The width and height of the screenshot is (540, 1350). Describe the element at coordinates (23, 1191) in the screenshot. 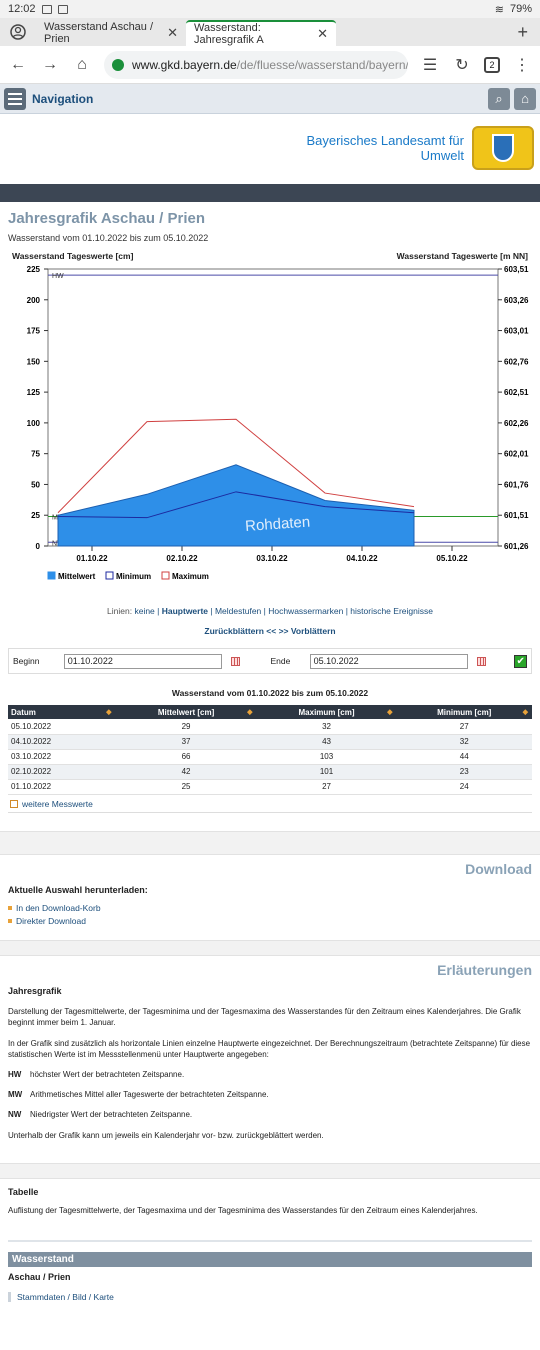

I see `explain-tabelle-heading: Tabelle` at that location.